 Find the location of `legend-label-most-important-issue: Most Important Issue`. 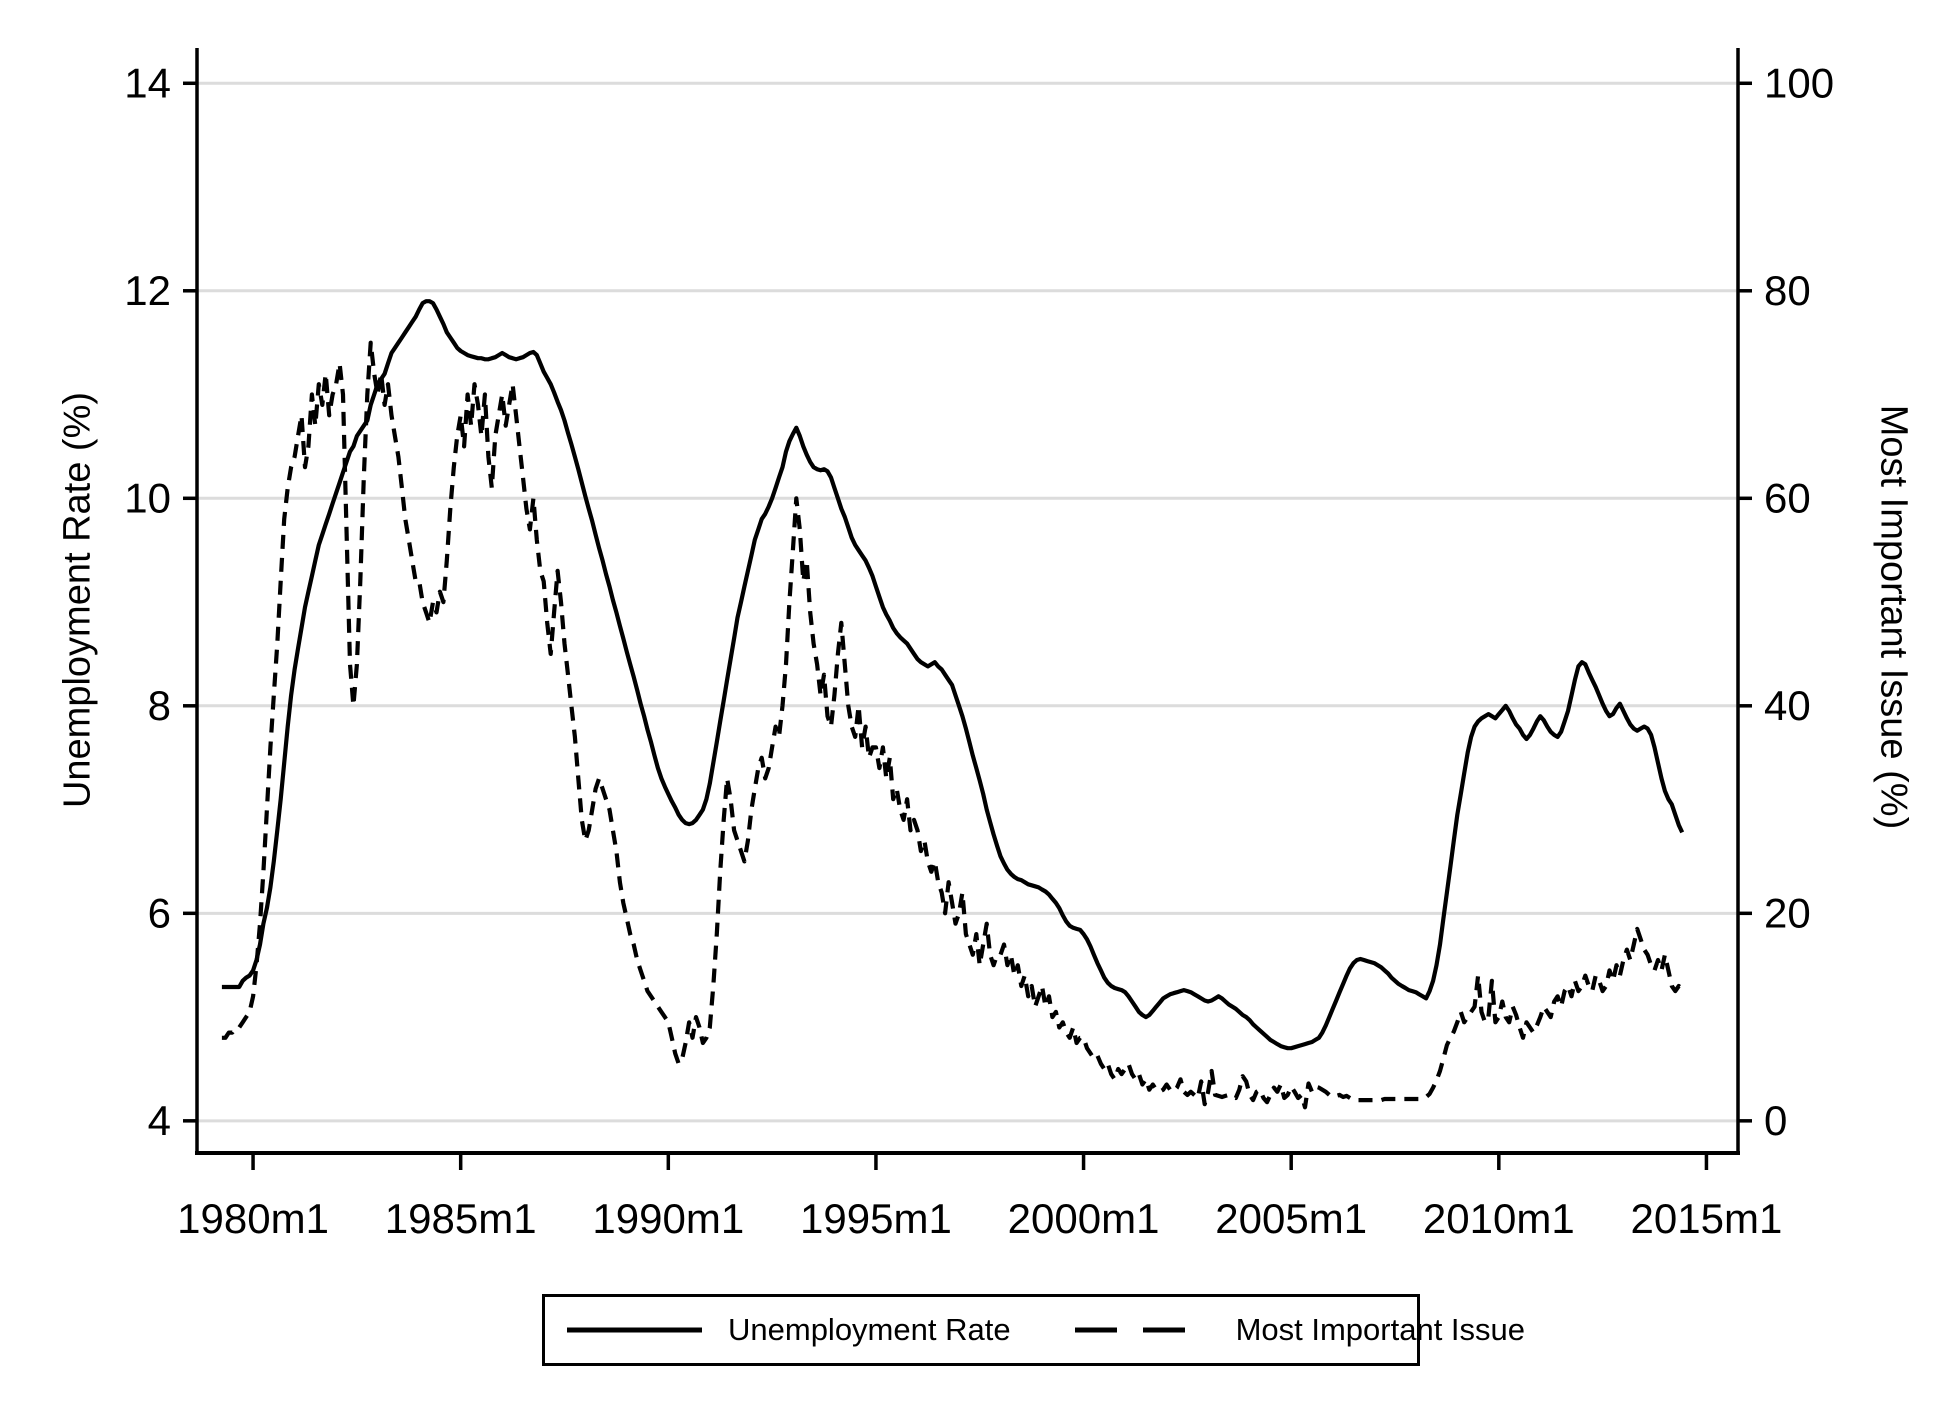

legend-label-most-important-issue: Most Important Issue is located at coordinates (1380, 1329).